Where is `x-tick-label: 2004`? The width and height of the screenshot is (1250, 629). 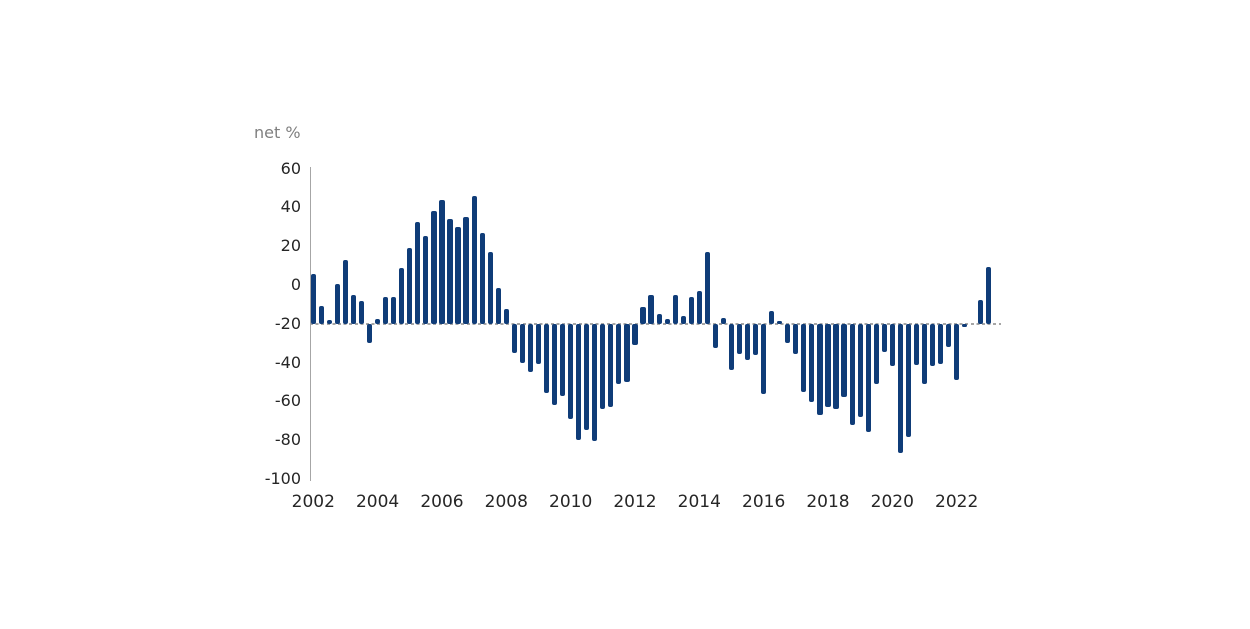
x-tick-label: 2004 is located at coordinates (377, 502).